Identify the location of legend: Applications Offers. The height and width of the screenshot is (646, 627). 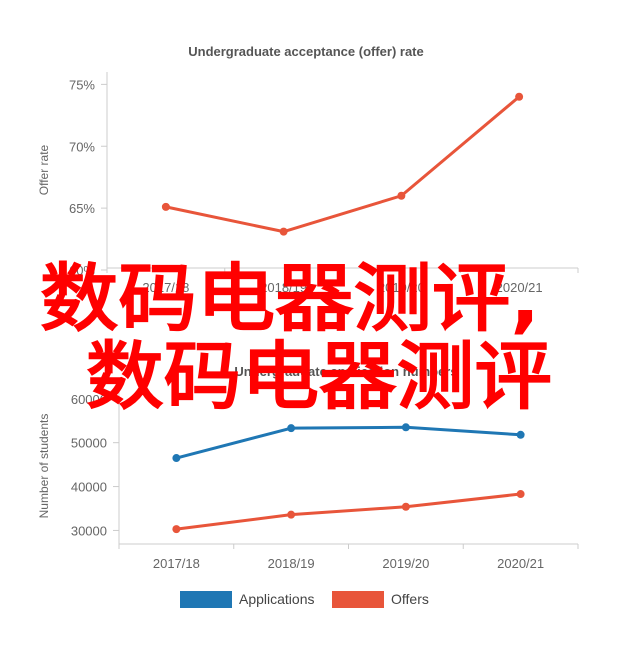
(304, 599).